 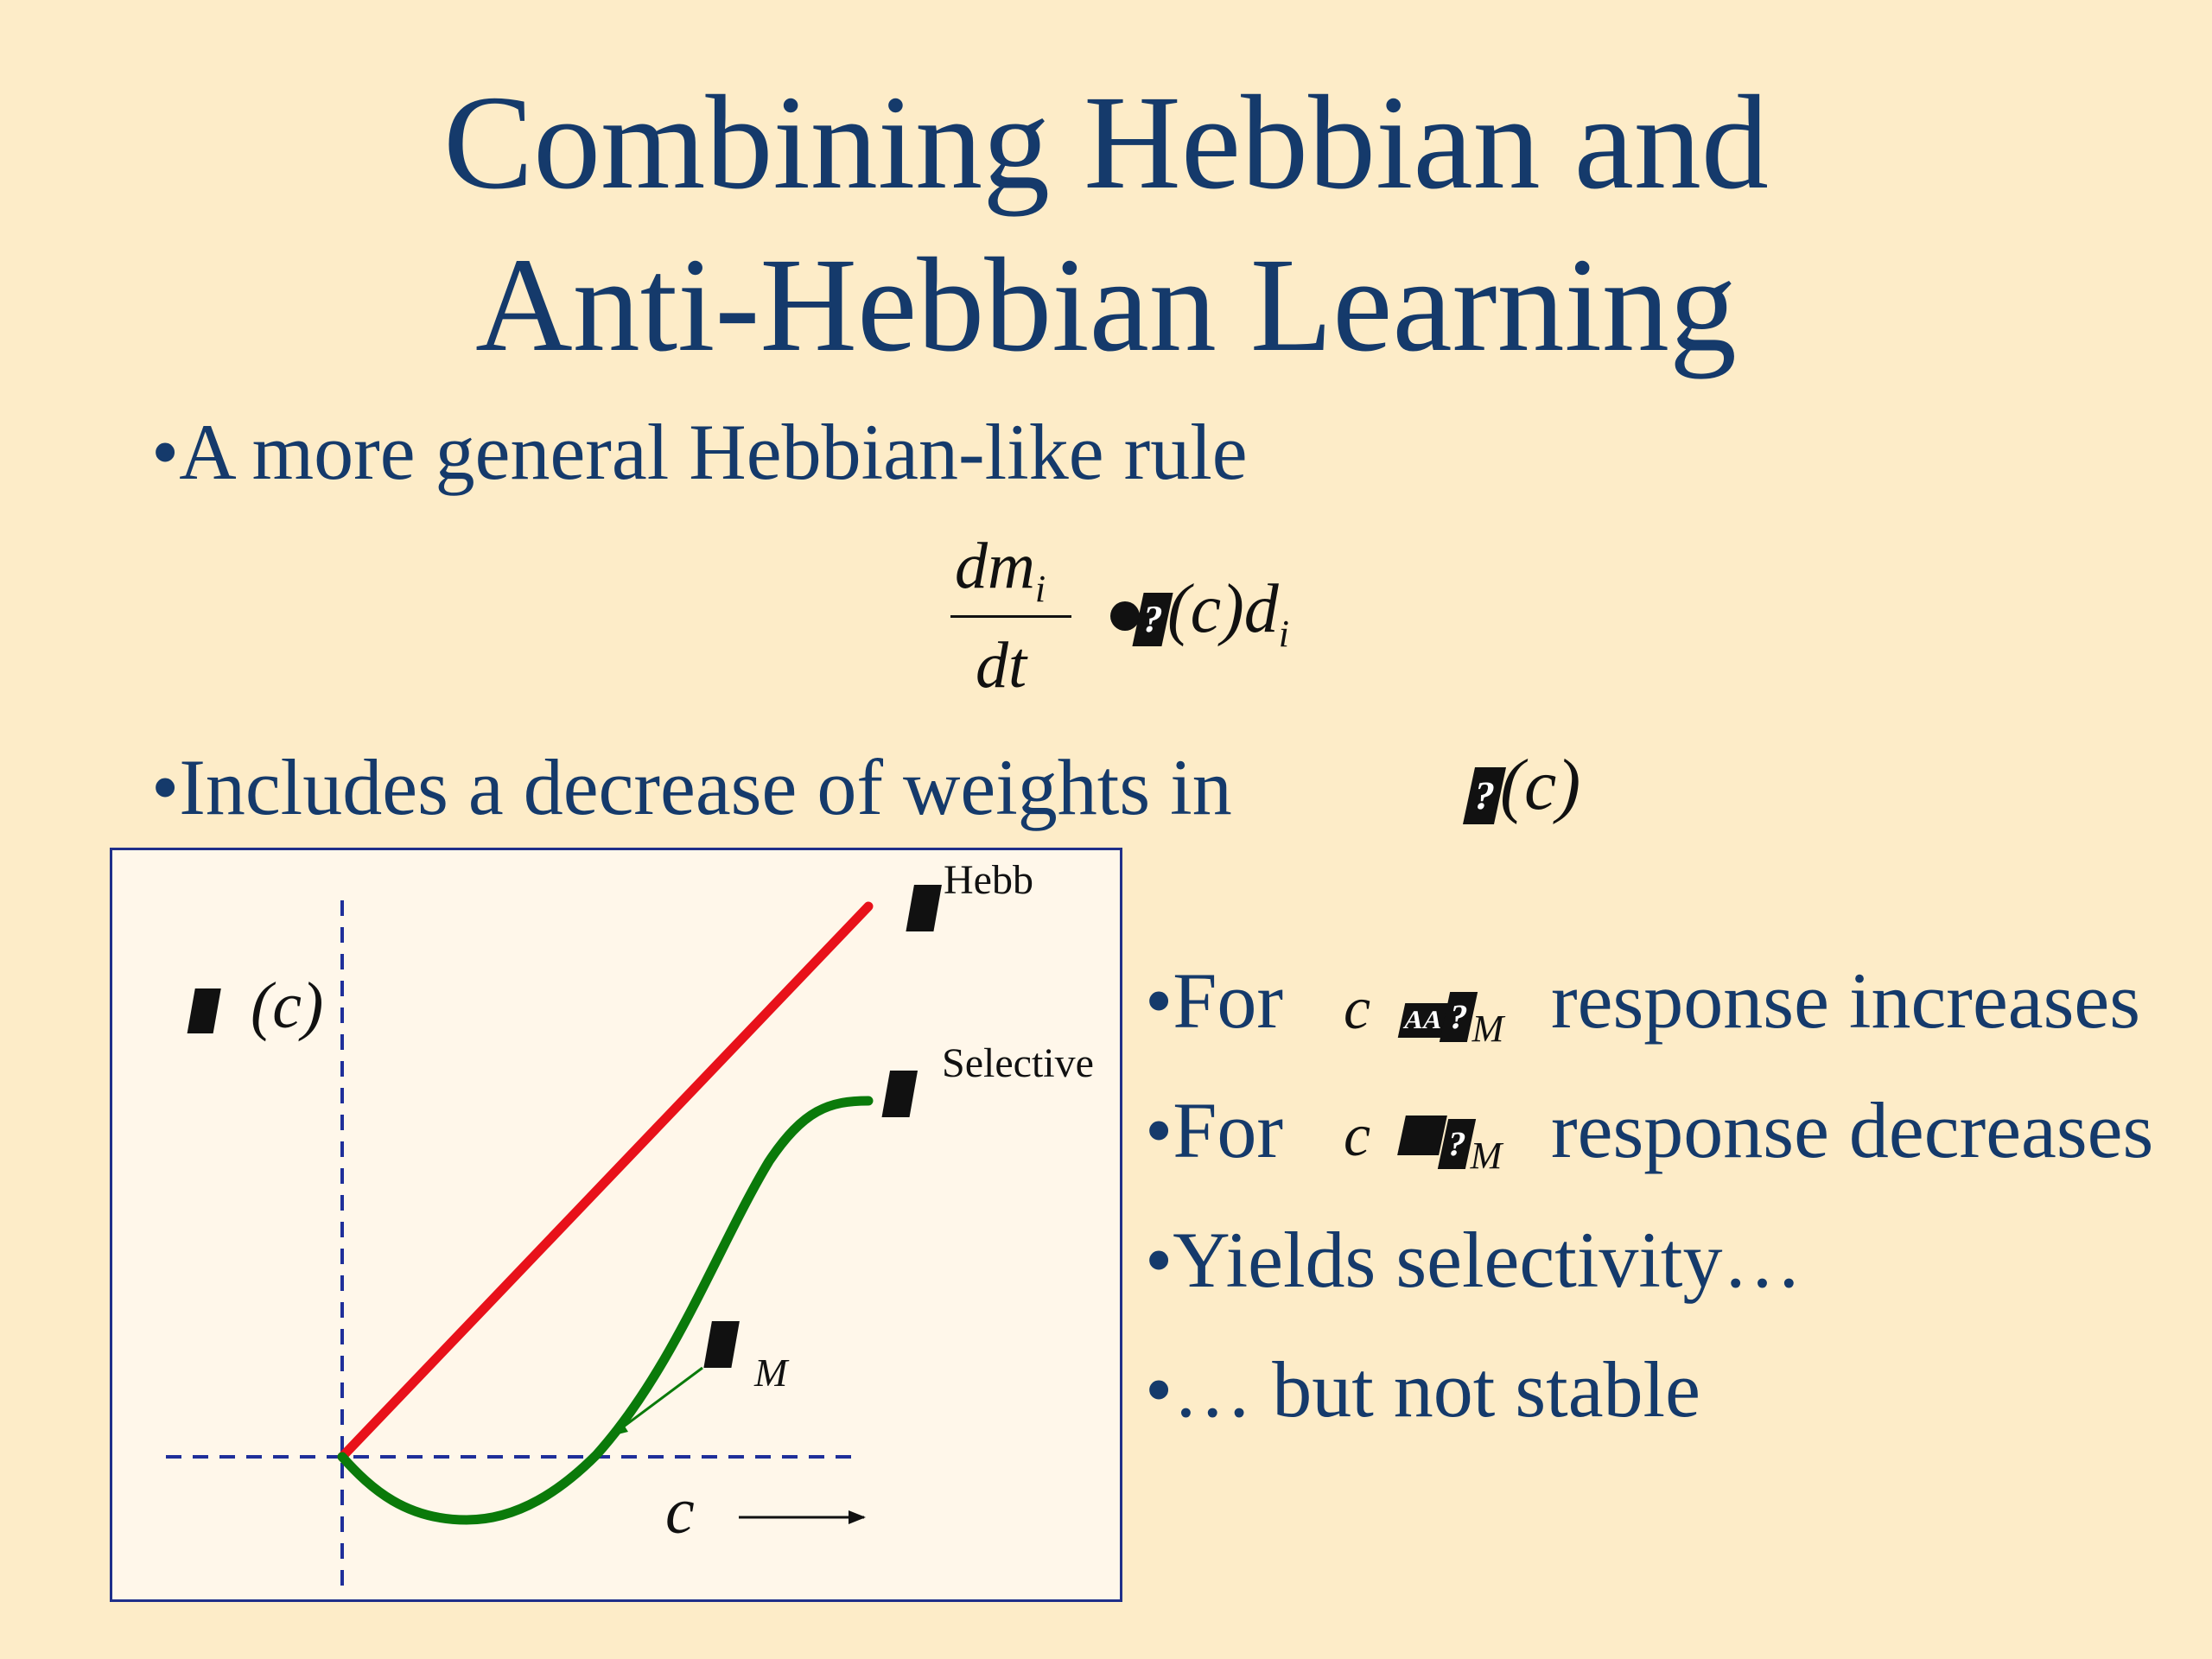 I want to click on less-than-glyph-icon, so click(x=1421, y=1135).